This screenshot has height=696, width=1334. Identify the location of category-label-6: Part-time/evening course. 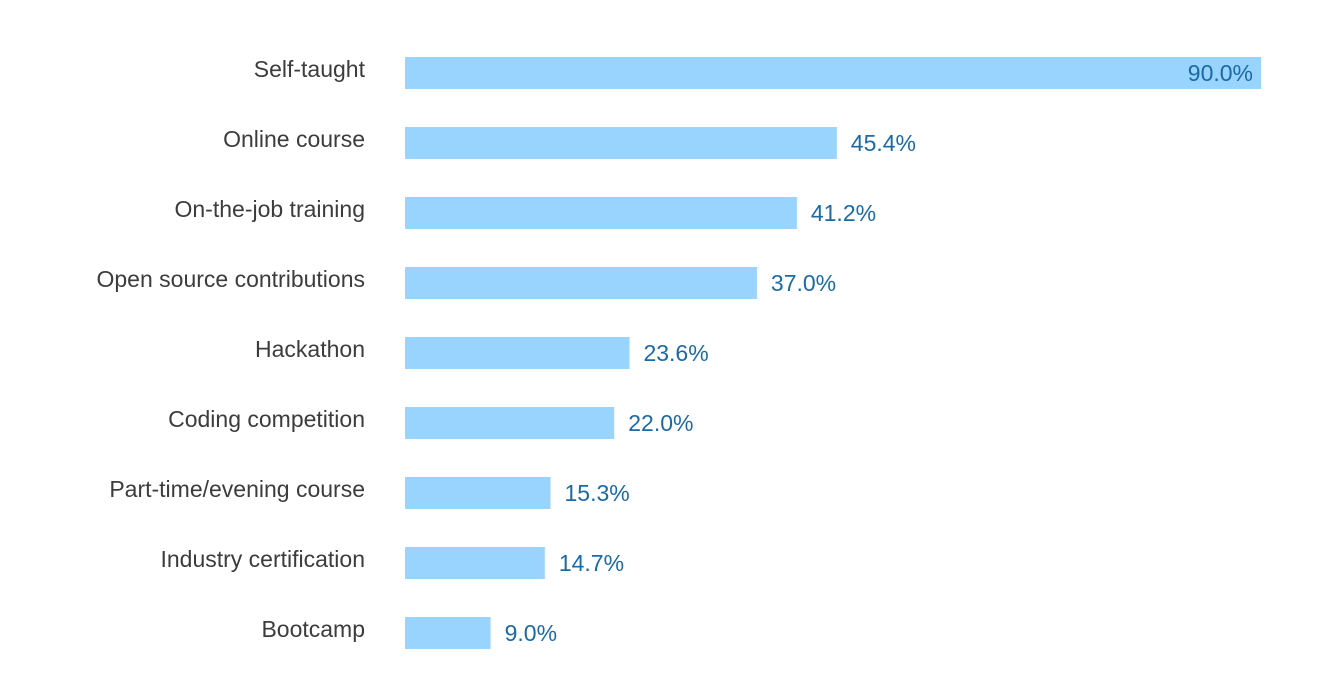
(237, 489).